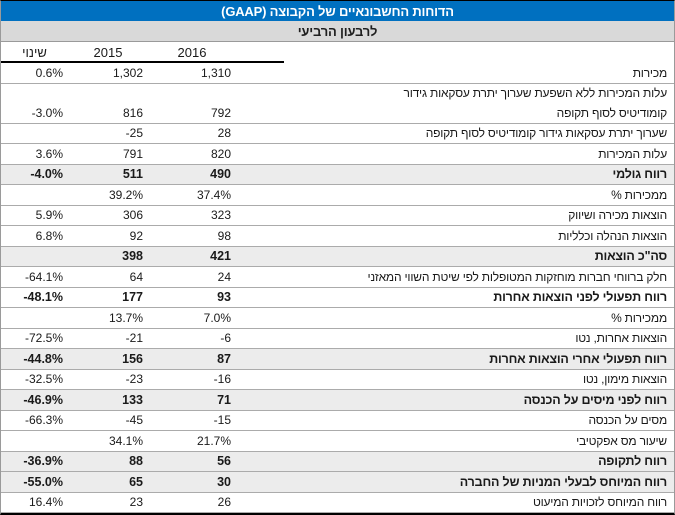 This screenshot has width=675, height=515. Describe the element at coordinates (134, 379) in the screenshot. I see `cell-2015: -23` at that location.